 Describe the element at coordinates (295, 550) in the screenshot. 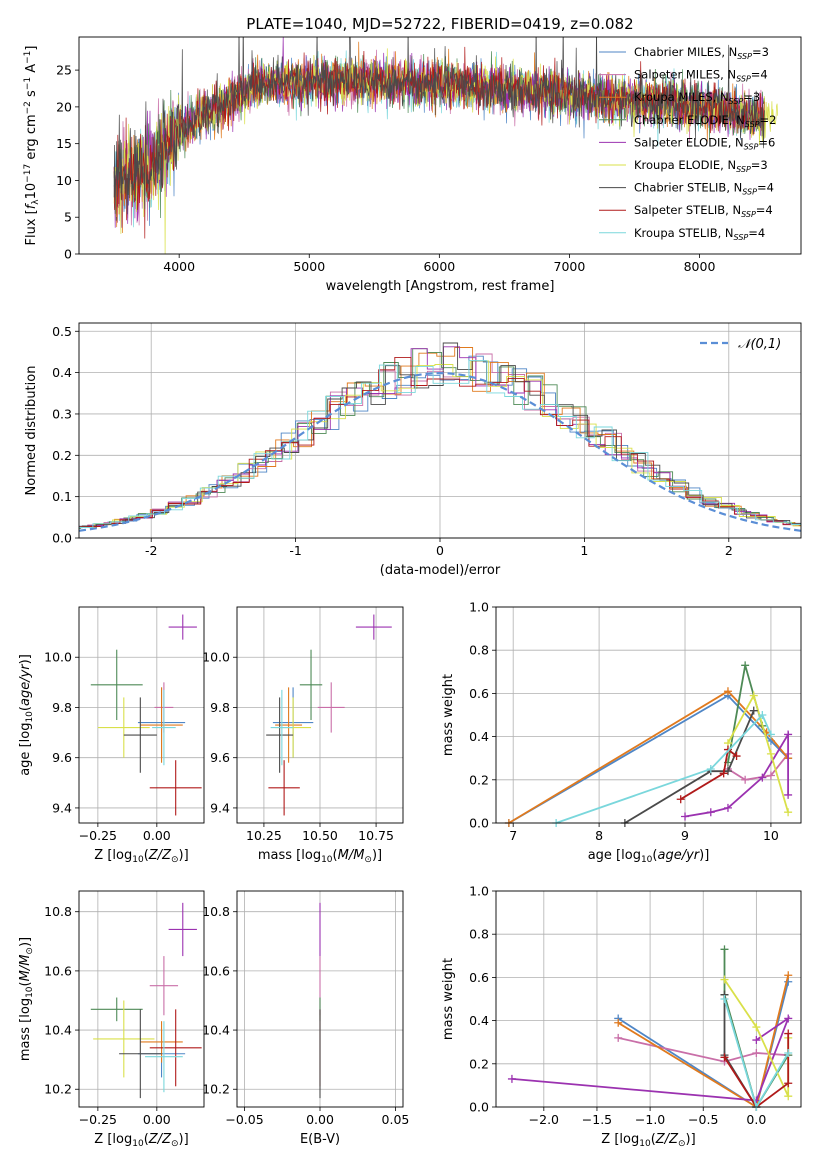

I see `x-tick-label: -1` at that location.